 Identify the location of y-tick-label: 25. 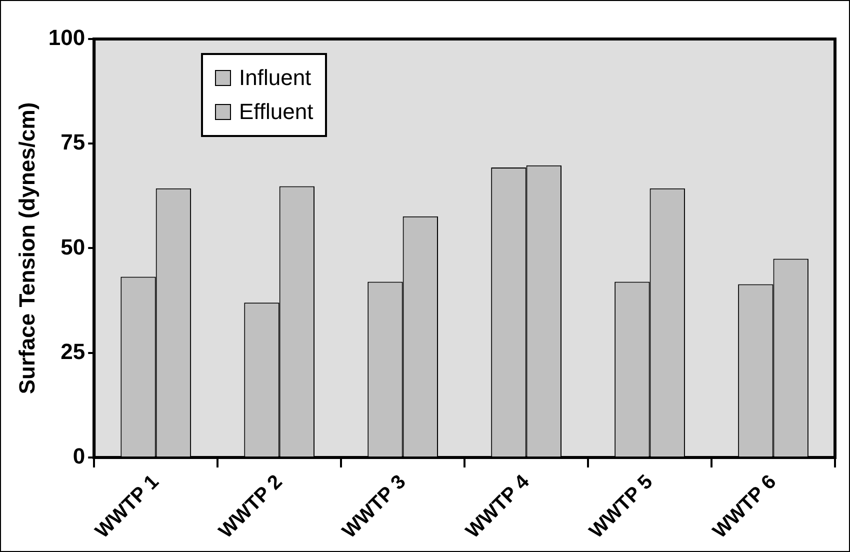
(73, 351).